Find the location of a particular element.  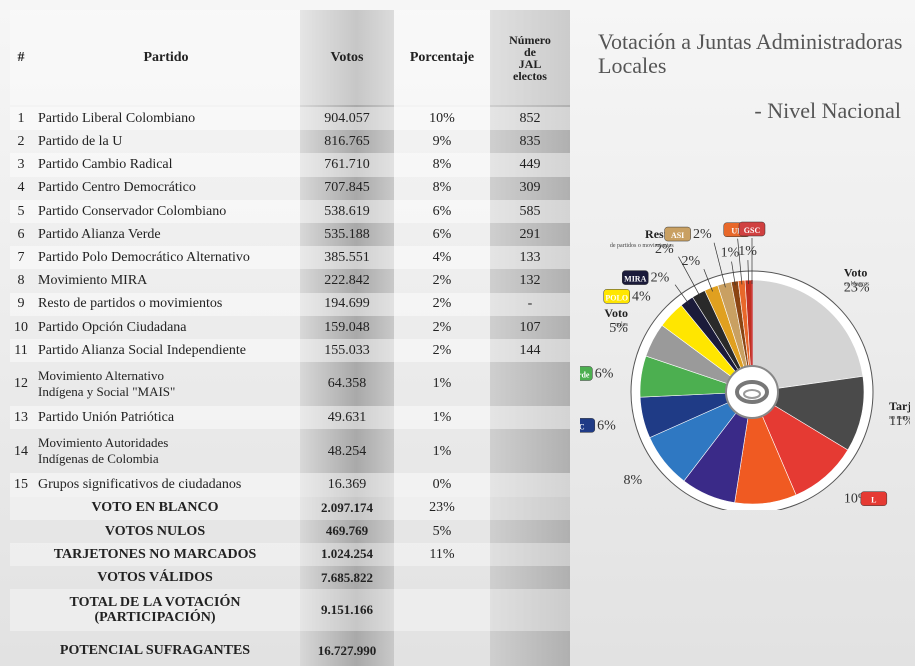

cell-text: 155.033 is located at coordinates (347, 350).